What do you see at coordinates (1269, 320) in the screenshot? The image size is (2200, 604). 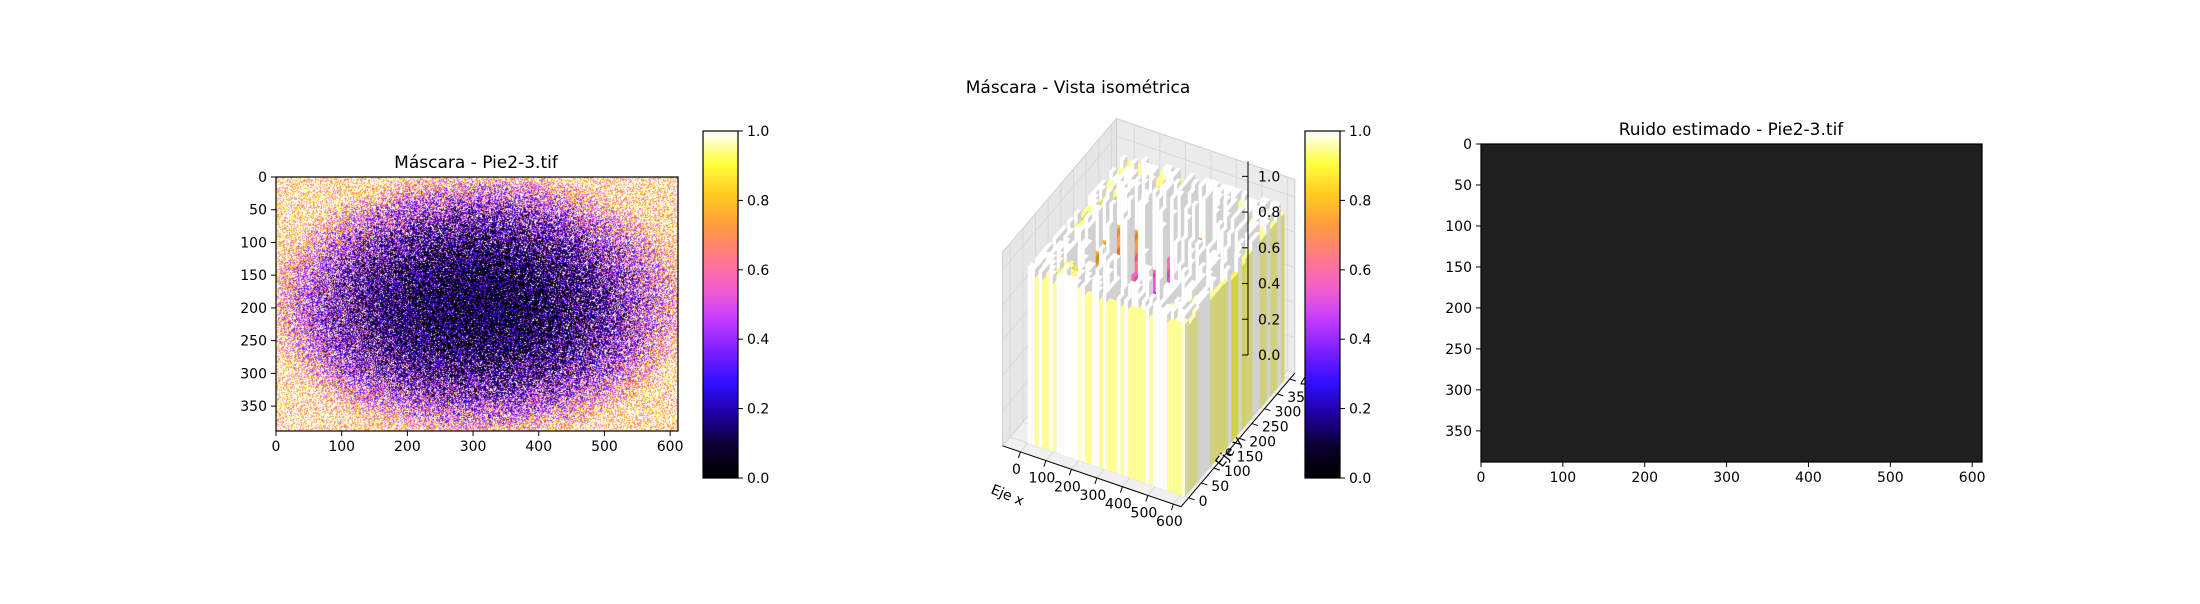 I see `surface3d-ztick-label: 0.2` at bounding box center [1269, 320].